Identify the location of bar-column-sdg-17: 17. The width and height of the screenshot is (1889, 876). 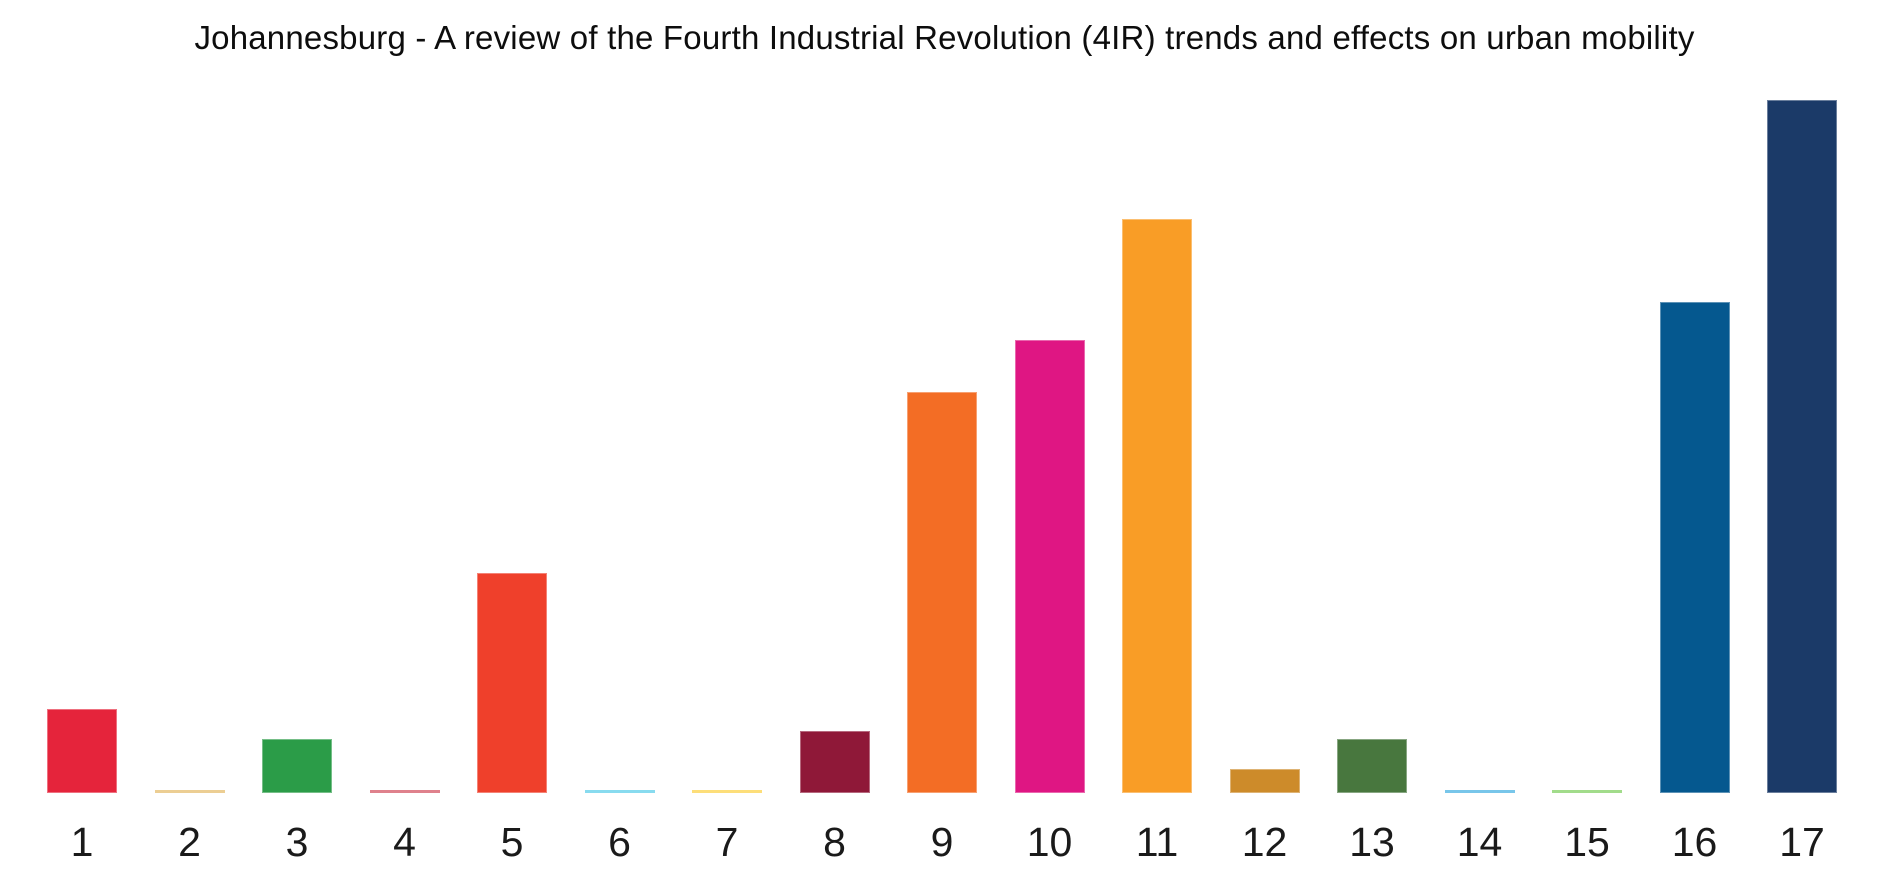
(1802, 438).